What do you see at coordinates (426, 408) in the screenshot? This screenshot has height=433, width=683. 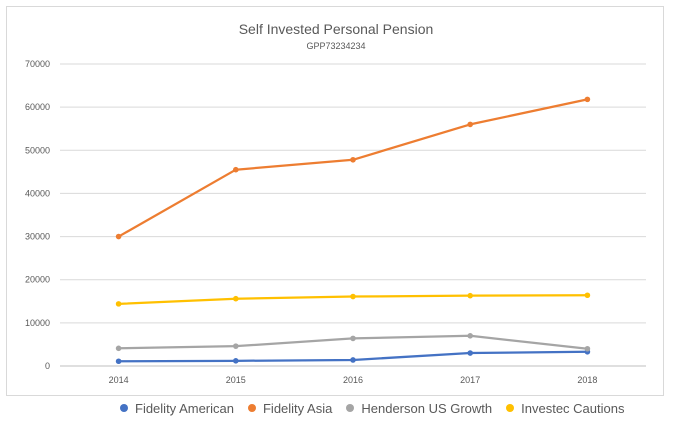 I see `legend-label: Henderson US Growth` at bounding box center [426, 408].